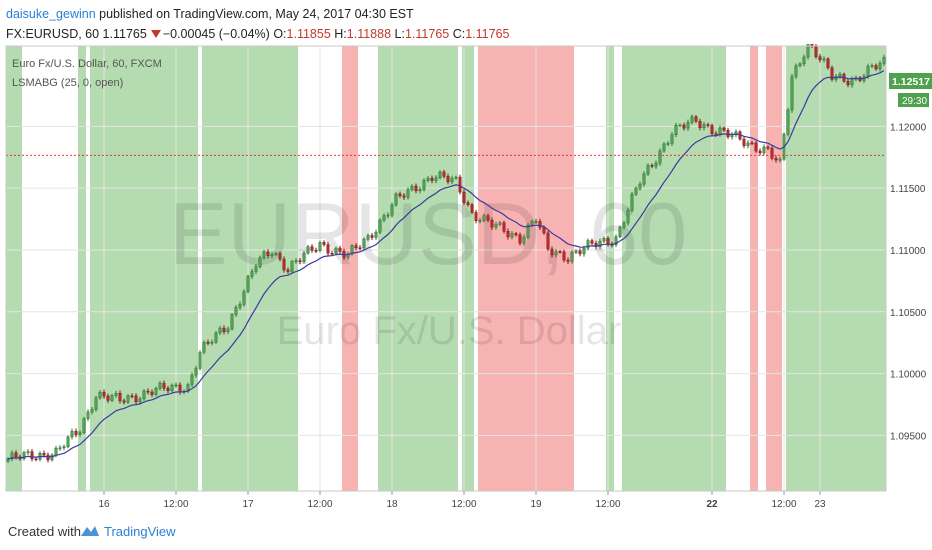 The width and height of the screenshot is (932, 550). I want to click on close-label: C:, so click(459, 34).